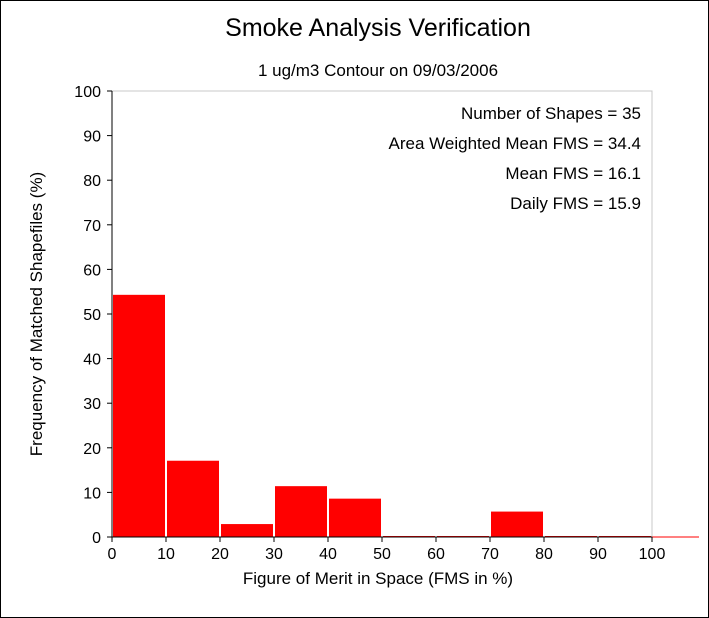 The image size is (709, 618). What do you see at coordinates (112, 554) in the screenshot?
I see `x-tick-label: 0` at bounding box center [112, 554].